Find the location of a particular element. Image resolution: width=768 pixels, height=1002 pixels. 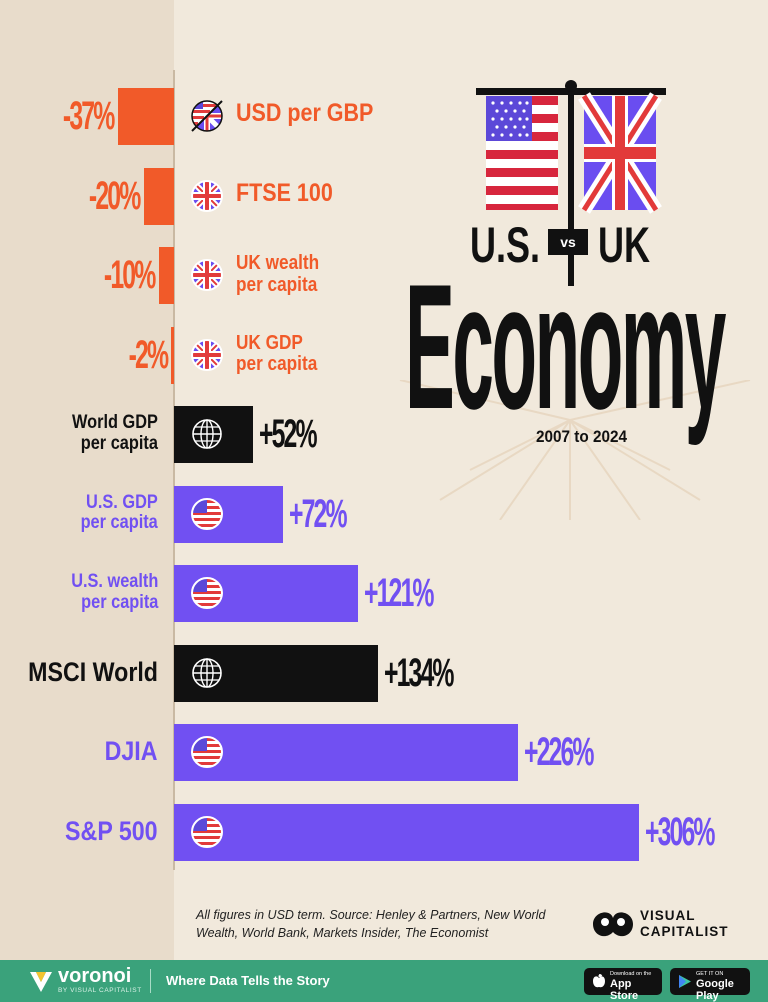

app-store-text: App Store is located at coordinates (624, 990).